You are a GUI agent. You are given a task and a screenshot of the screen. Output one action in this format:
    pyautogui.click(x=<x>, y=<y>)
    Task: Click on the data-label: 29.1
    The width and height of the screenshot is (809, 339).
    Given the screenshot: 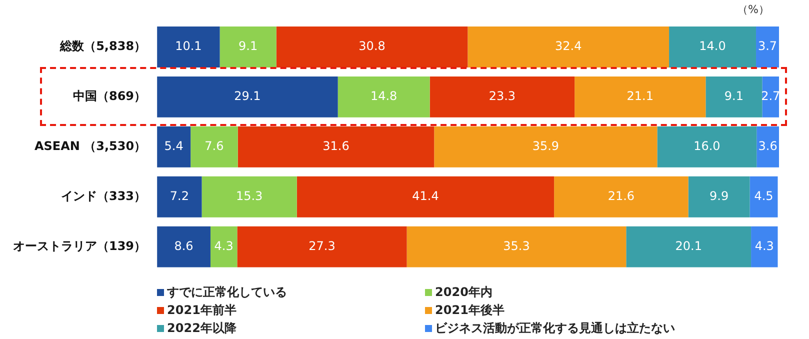 What is the action you would take?
    pyautogui.click(x=247, y=96)
    